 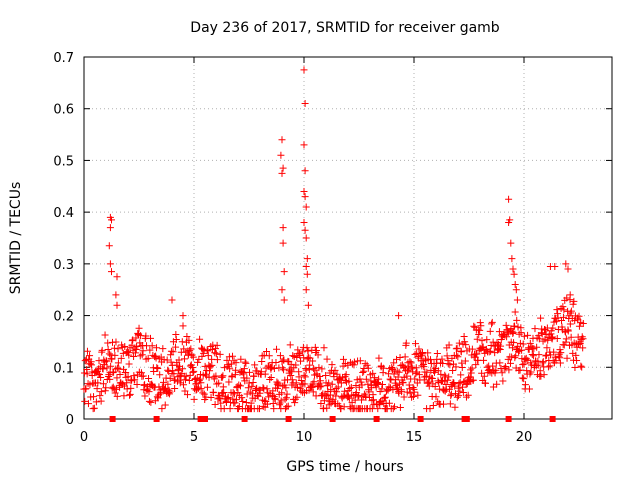 What do you see at coordinates (70, 420) in the screenshot?
I see `y-tick-label: 0` at bounding box center [70, 420].